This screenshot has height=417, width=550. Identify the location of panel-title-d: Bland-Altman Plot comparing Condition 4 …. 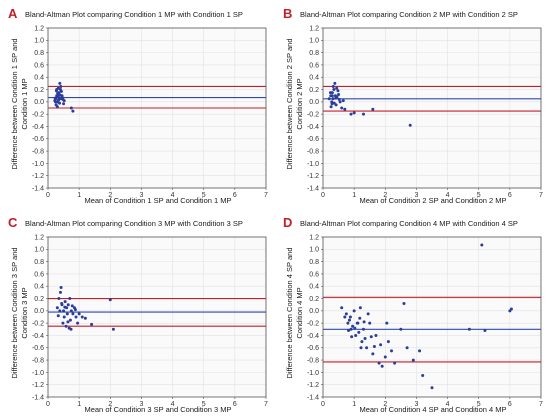
(409, 223).